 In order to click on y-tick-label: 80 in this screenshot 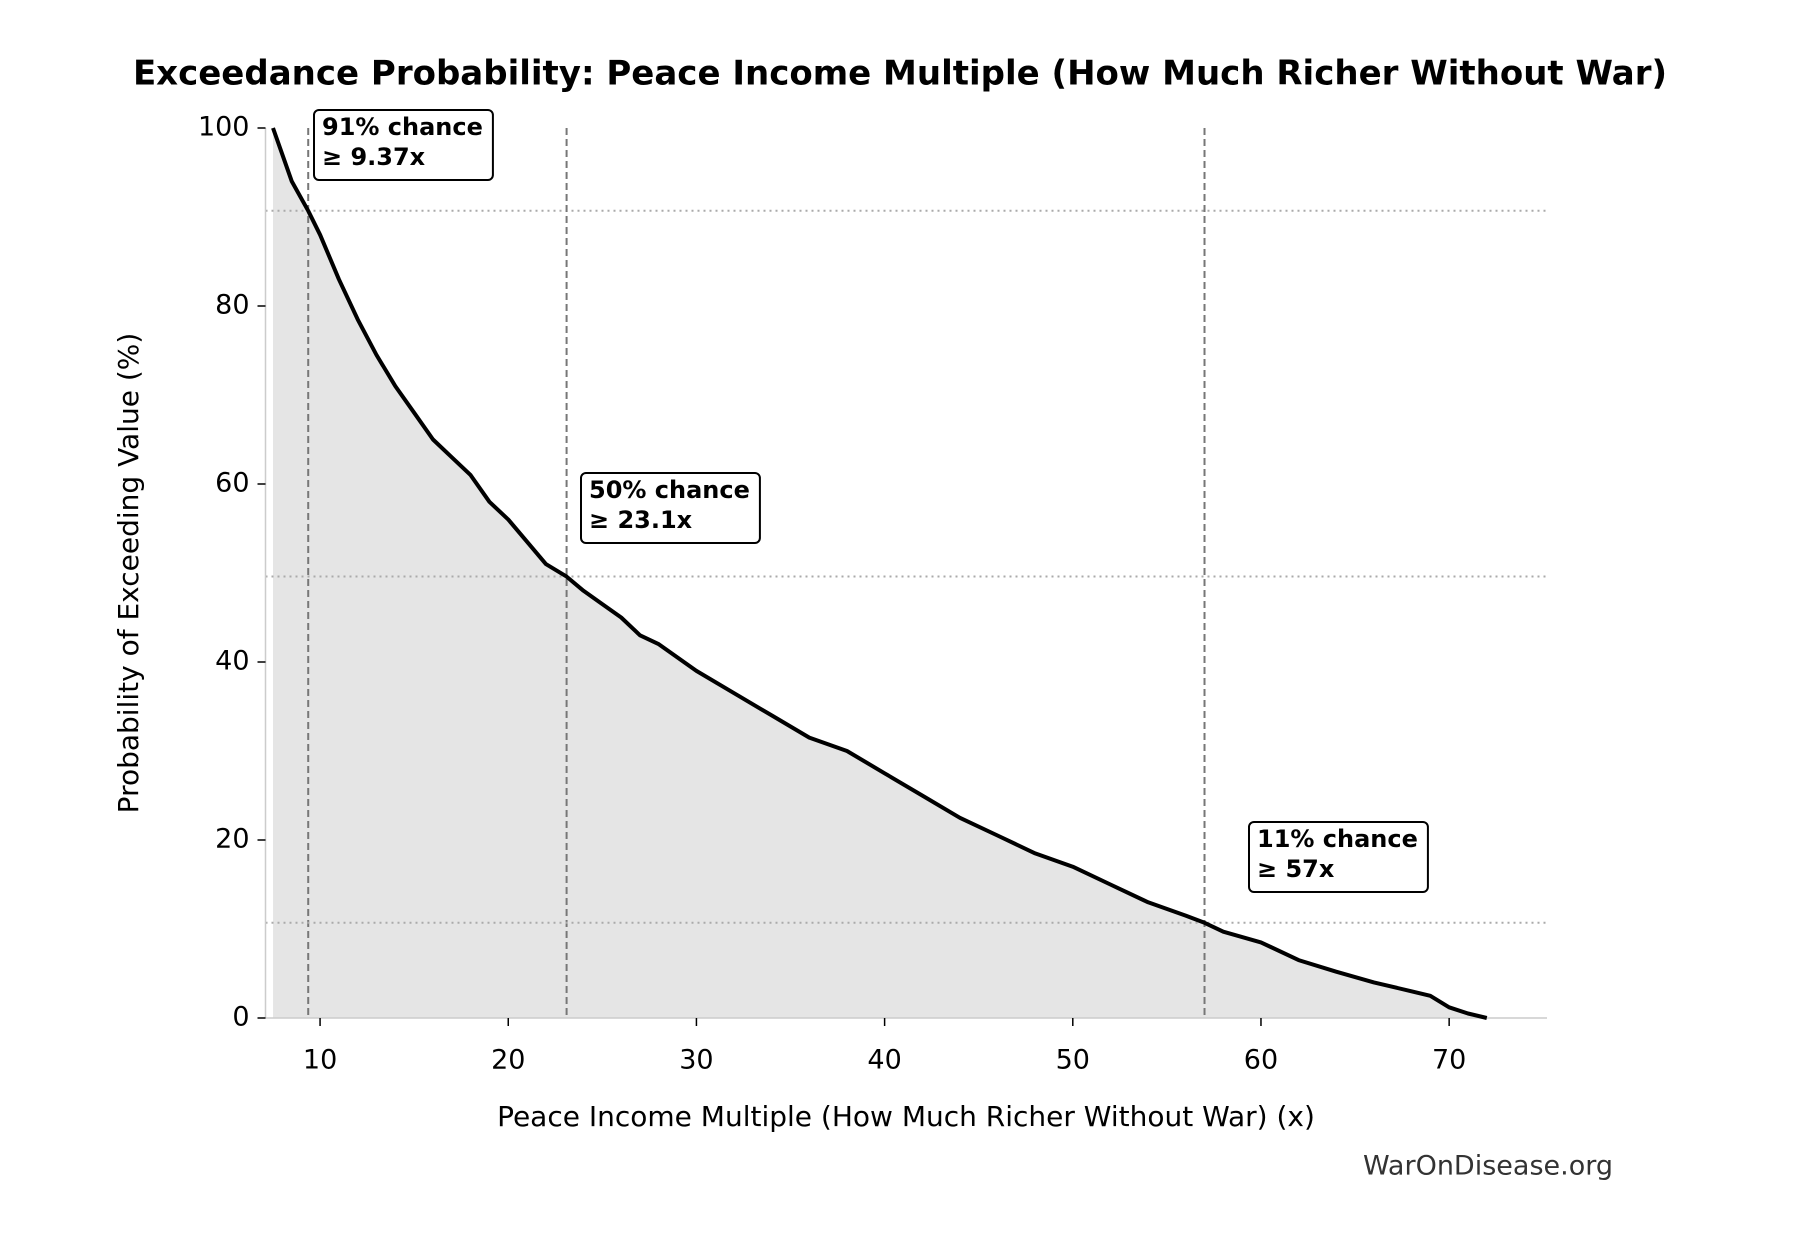, I will do `click(232, 305)`.